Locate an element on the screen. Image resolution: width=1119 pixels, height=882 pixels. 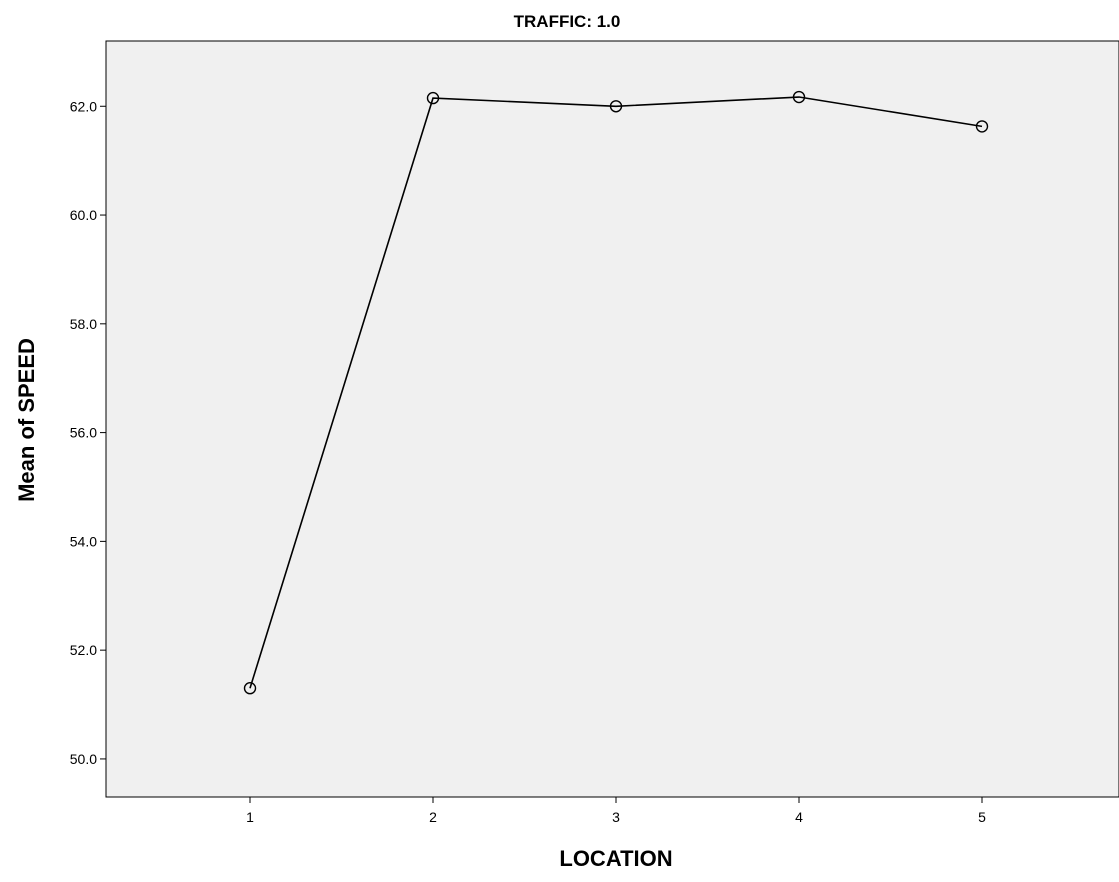
x-axis: 1 2 3 4 5 is located at coordinates (616, 811).